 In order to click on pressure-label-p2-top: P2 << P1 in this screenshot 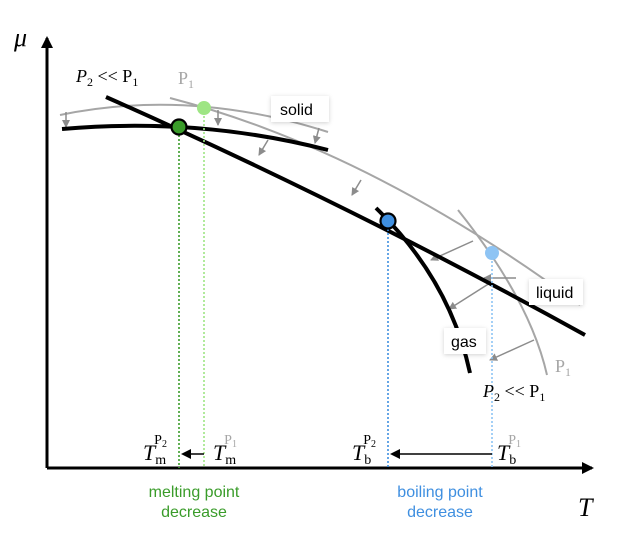, I will do `click(106, 77)`.